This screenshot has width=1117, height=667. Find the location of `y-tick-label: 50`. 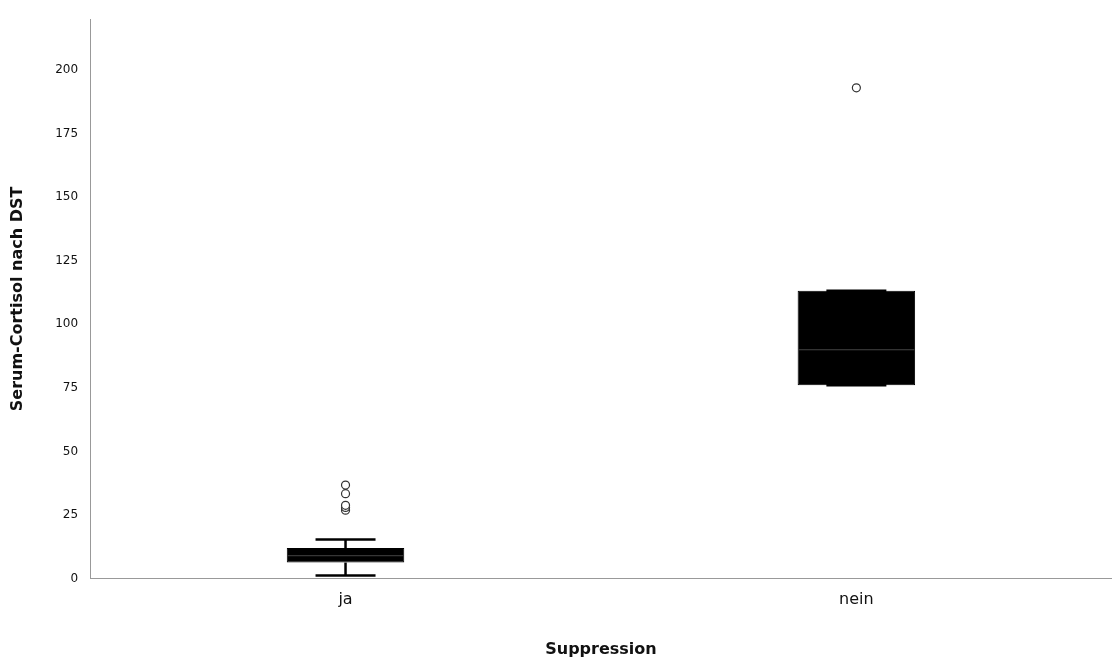

y-tick-label: 50 is located at coordinates (70, 450).